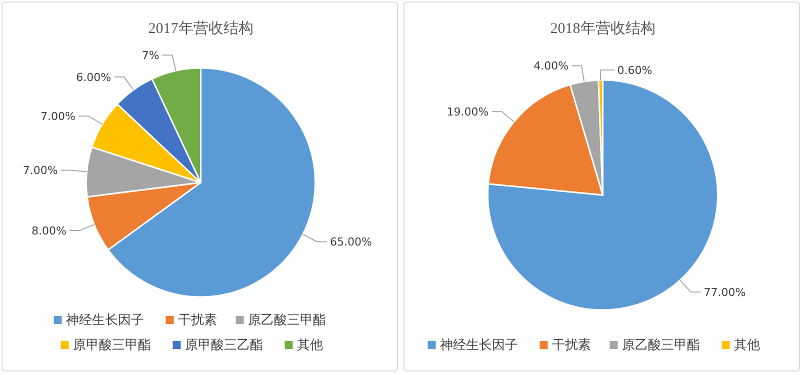 This screenshot has width=803, height=375. What do you see at coordinates (223, 345) in the screenshot?
I see `legend-label: 原甲酸三乙酯` at bounding box center [223, 345].